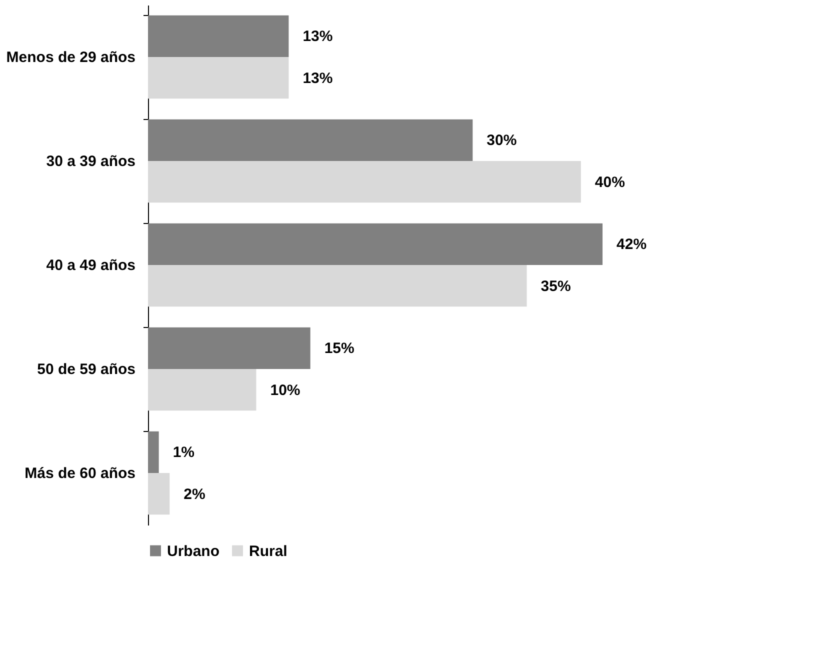 Image resolution: width=813 pixels, height=646 pixels. Describe the element at coordinates (91, 265) in the screenshot. I see `y-tick-label: 40 a 49 años` at that location.